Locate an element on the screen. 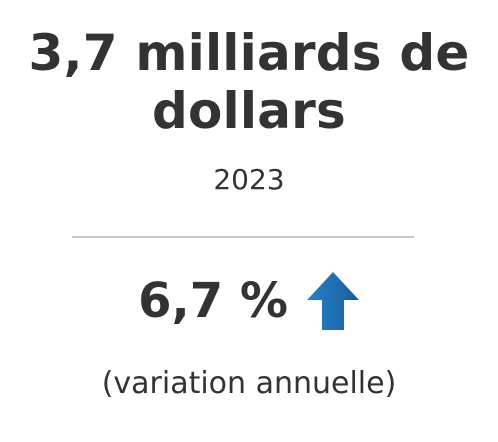 The height and width of the screenshot is (442, 498). year-label: 2023 is located at coordinates (249, 179).